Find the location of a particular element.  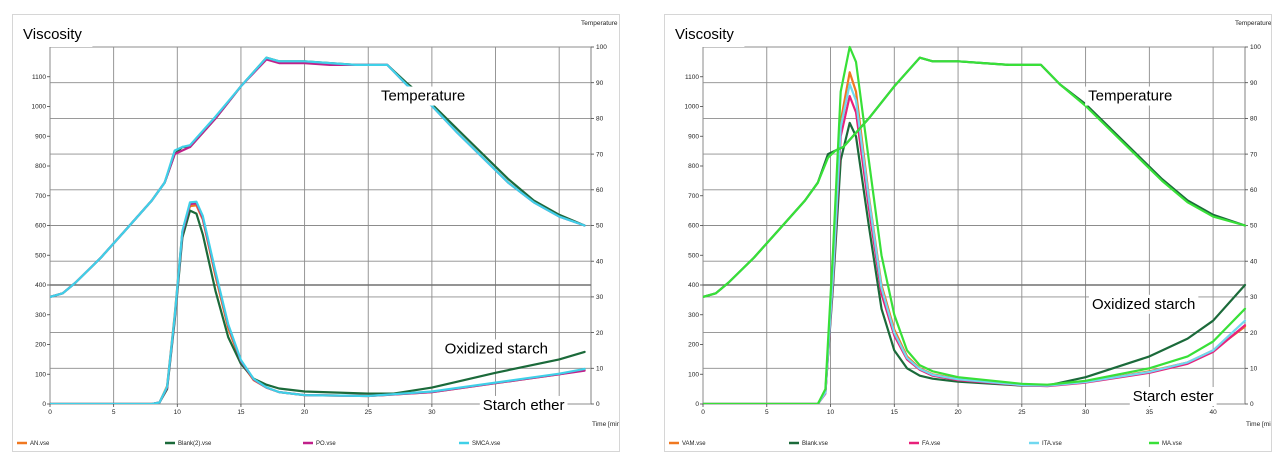

legend-entry: SMCA.vse is located at coordinates (486, 444).